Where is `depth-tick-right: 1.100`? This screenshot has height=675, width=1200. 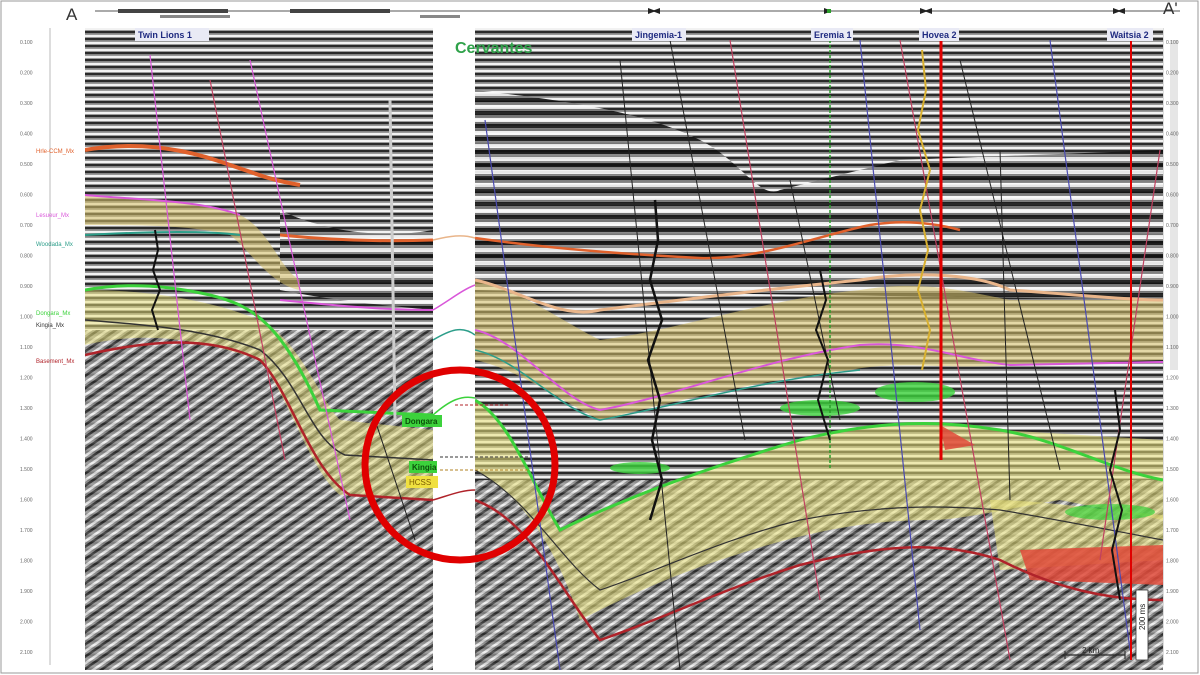
depth-tick-right: 1.100 is located at coordinates (1172, 348).